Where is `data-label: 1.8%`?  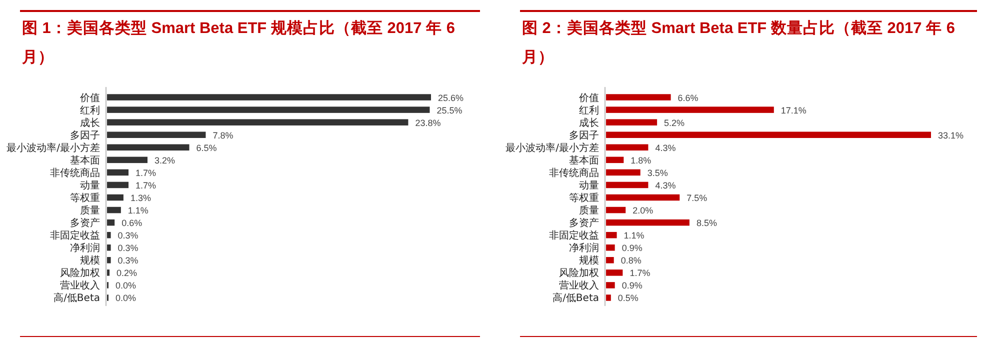
data-label: 1.8% is located at coordinates (641, 160).